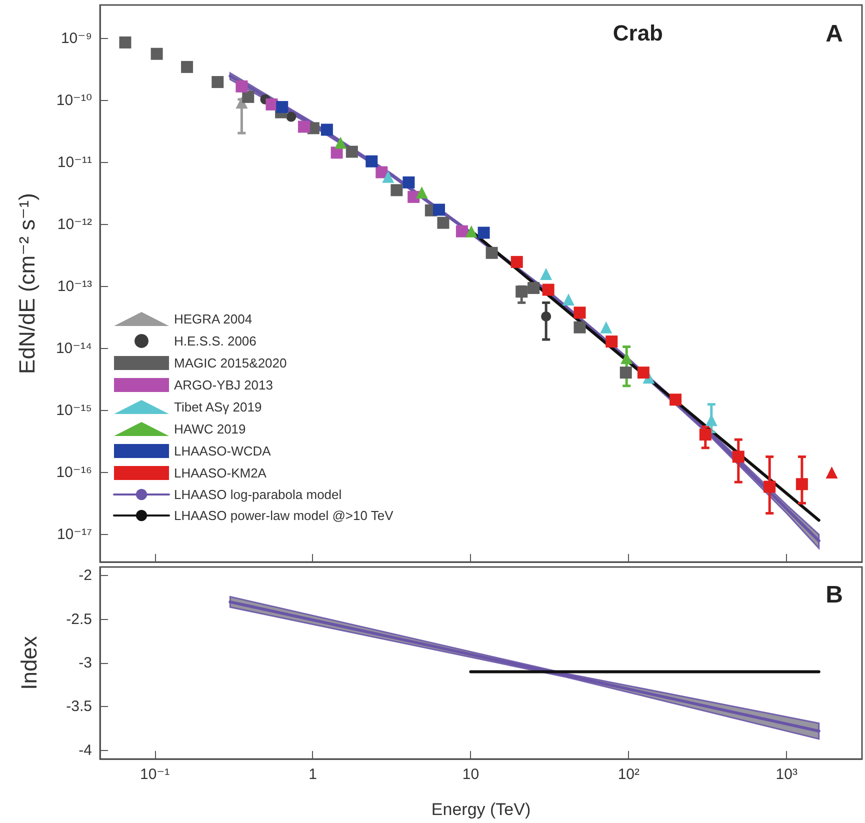 The image size is (865, 823). What do you see at coordinates (230, 363) in the screenshot?
I see `legend-label: MAGIC 2015&2020` at bounding box center [230, 363].